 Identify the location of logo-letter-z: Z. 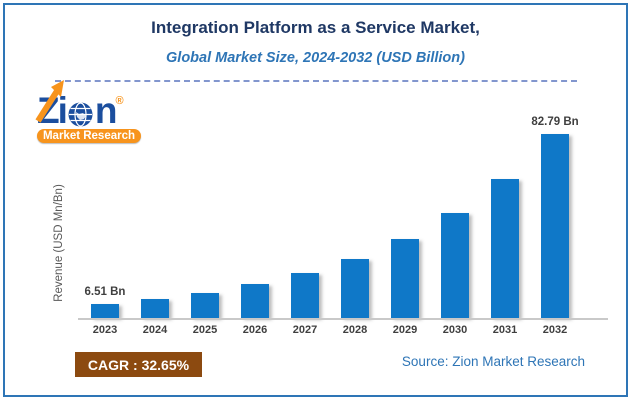
(48, 110).